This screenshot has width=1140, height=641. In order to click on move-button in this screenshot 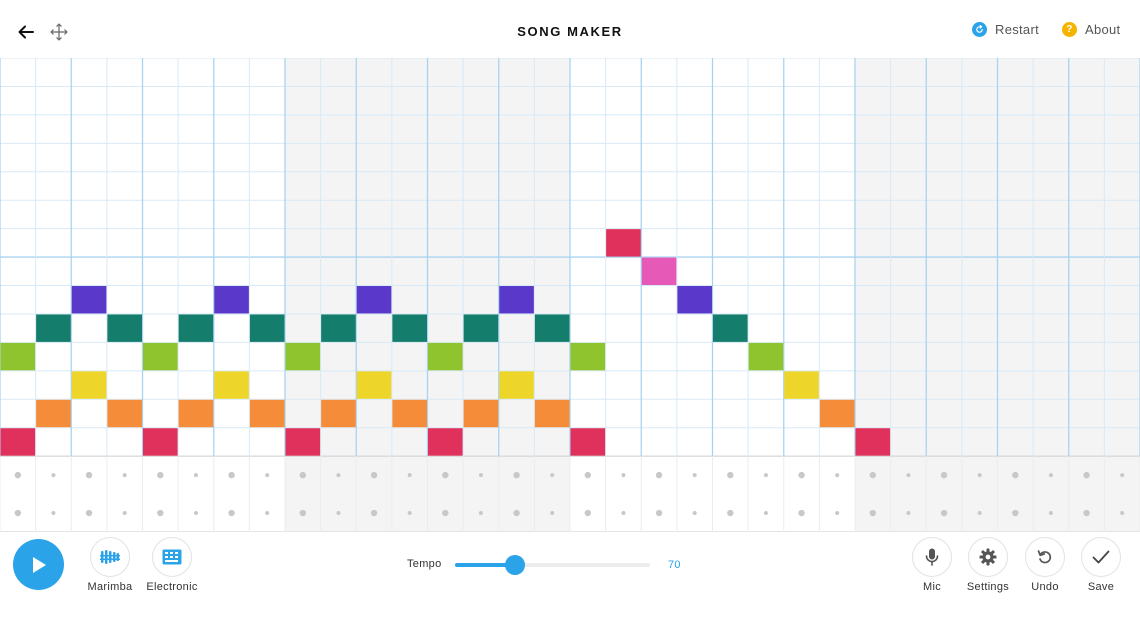, I will do `click(59, 32)`.